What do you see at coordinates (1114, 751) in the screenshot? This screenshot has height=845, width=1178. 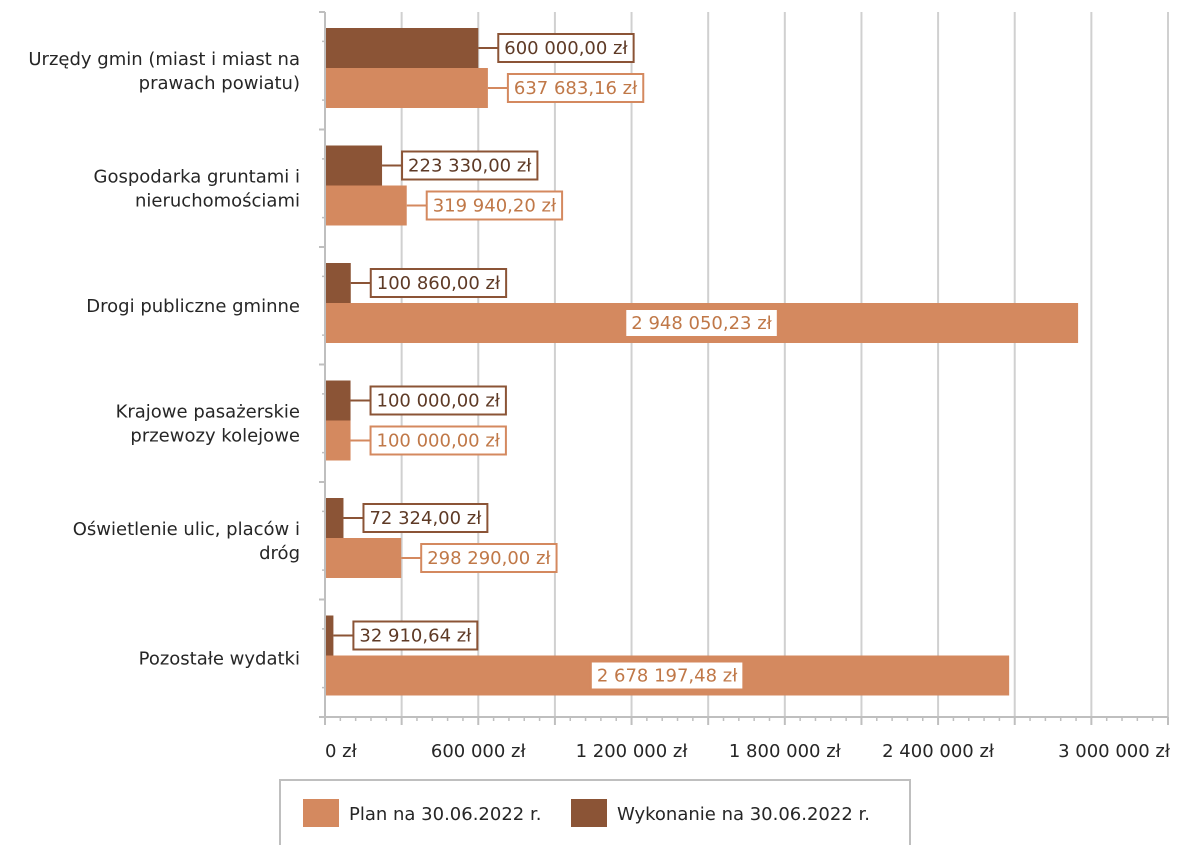 I see `x-tick-label: 3 000 000 zł` at bounding box center [1114, 751].